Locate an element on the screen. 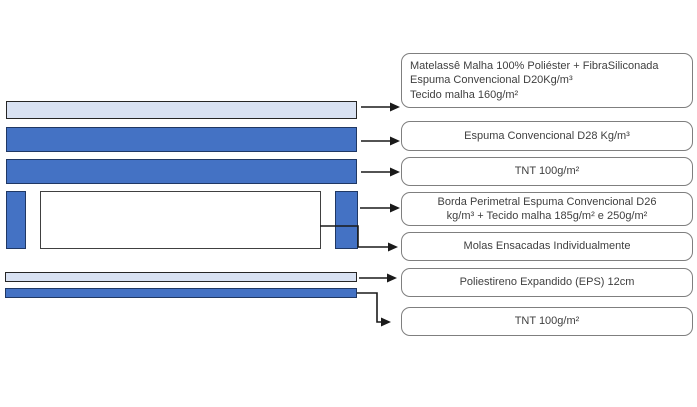 The image size is (697, 407). label-borda-line1: Borda Perimetral Espuma Convencional D26 is located at coordinates (547, 201).